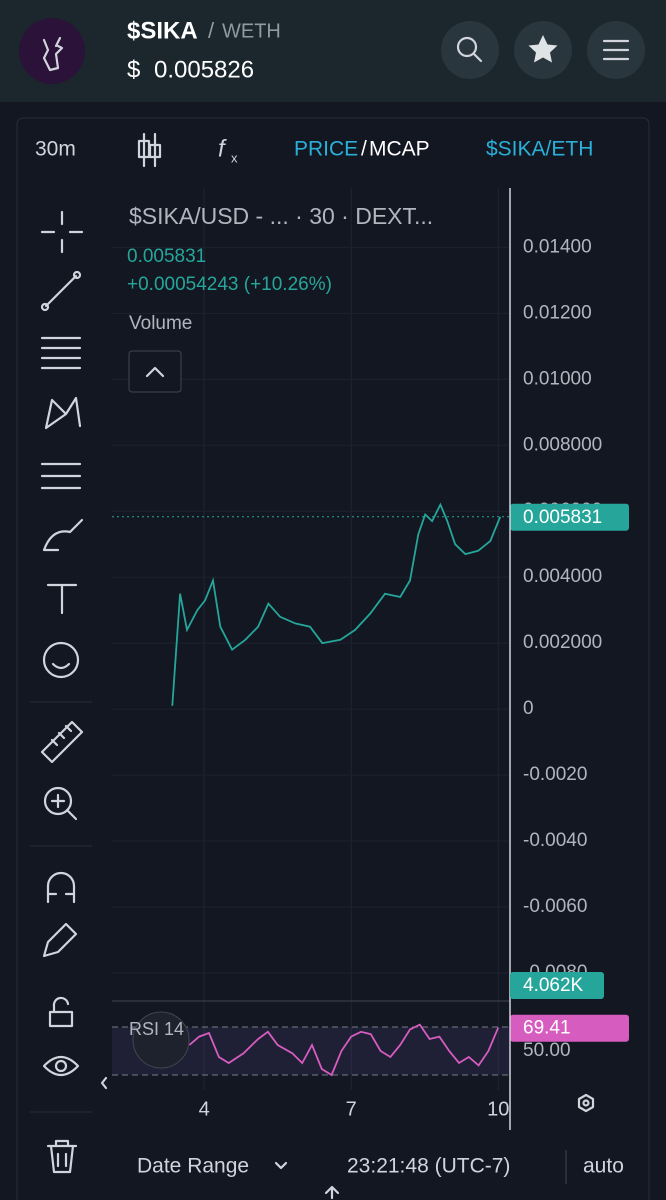  Describe the element at coordinates (161, 1040) in the screenshot. I see `watermark` at that location.